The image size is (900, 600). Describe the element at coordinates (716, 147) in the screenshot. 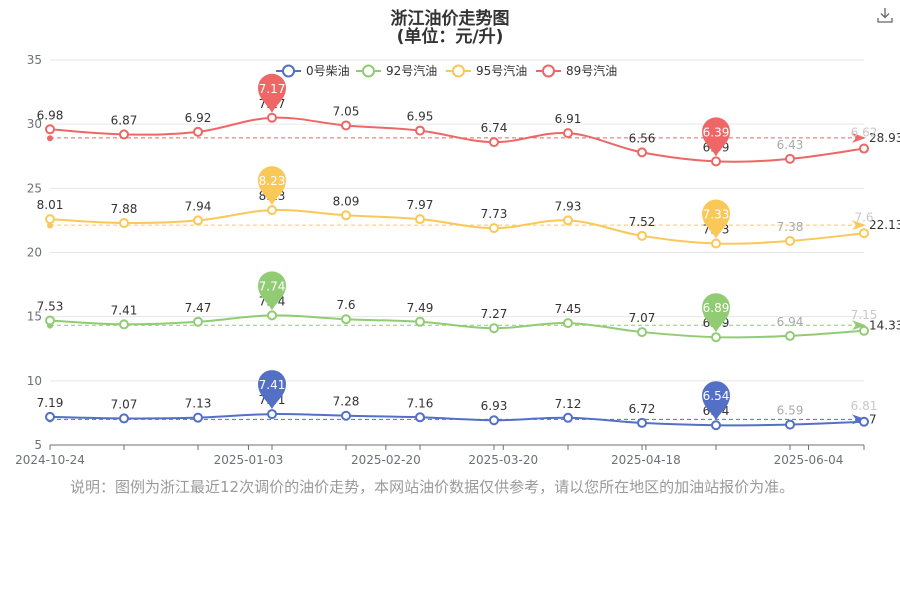

I see `data-label: 6.39` at that location.